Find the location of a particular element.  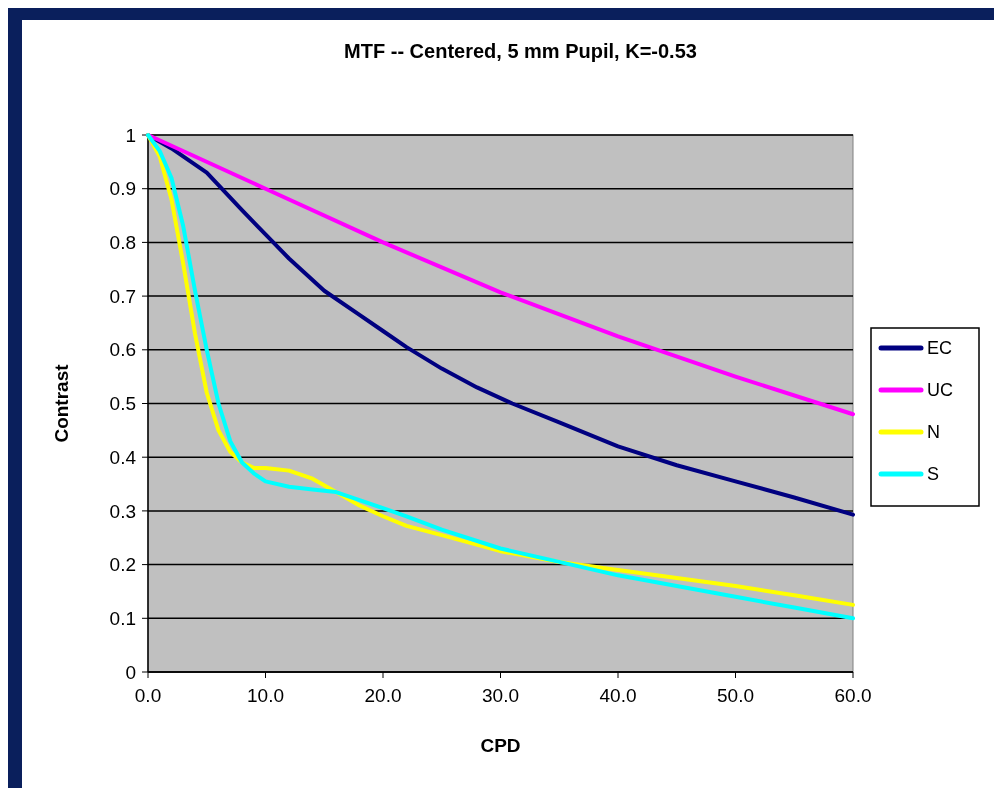

y-tick-label: 0.3 is located at coordinates (122, 511).